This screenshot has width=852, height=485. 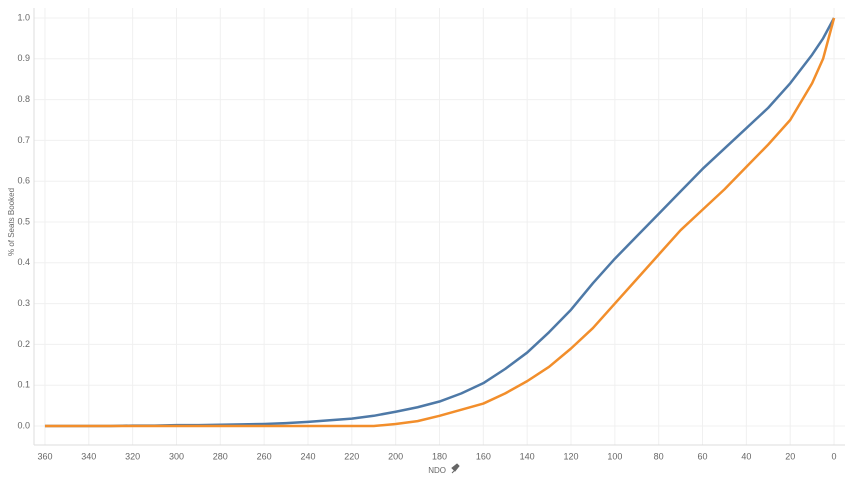 I want to click on y-tick-label: 0.3, so click(x=23, y=303).